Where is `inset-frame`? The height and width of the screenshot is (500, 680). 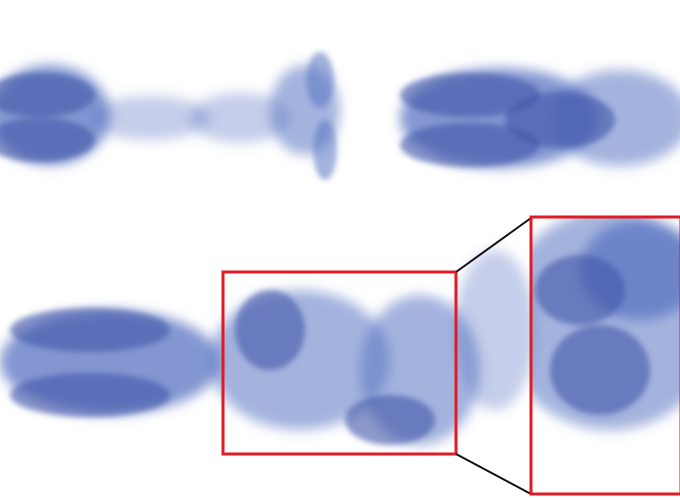
inset-frame is located at coordinates (604, 355).